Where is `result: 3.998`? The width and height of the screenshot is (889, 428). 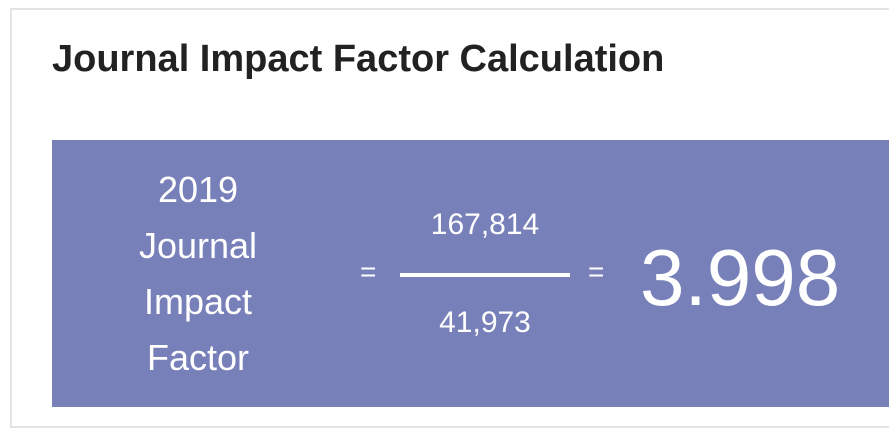
result: 3.998 is located at coordinates (740, 277).